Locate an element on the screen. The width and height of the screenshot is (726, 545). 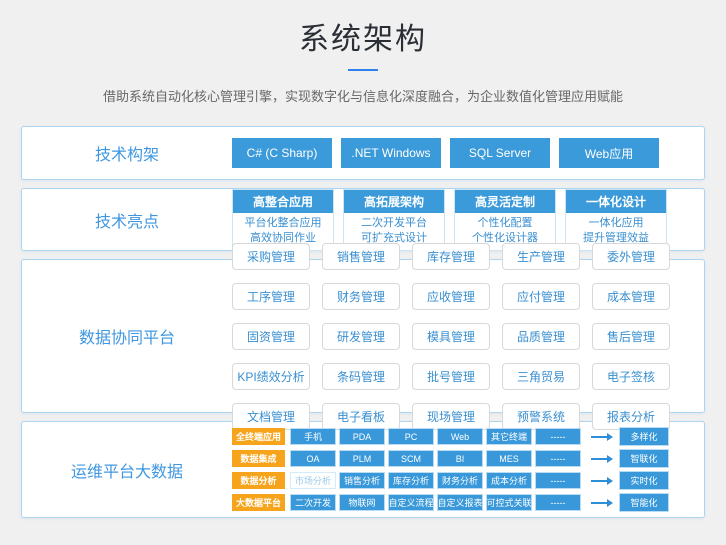
highlight-card-line: 个性化设计器 is located at coordinates (505, 237).